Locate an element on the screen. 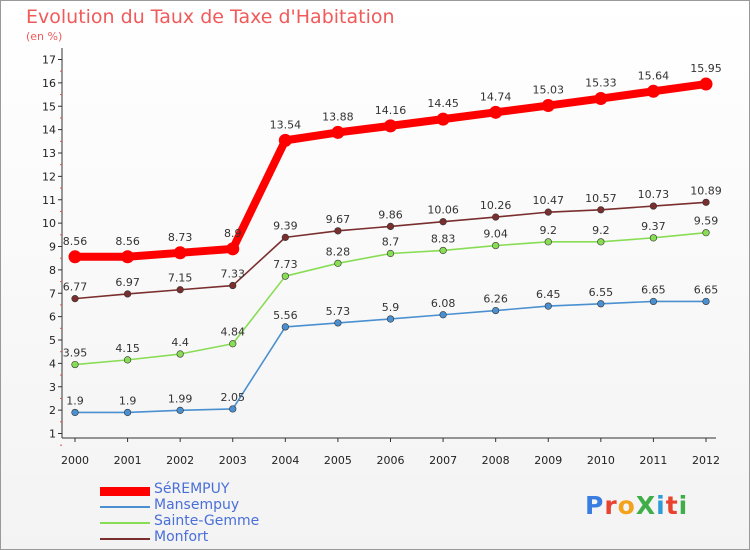 The height and width of the screenshot is (550, 750). logo-letter: X is located at coordinates (646, 505).